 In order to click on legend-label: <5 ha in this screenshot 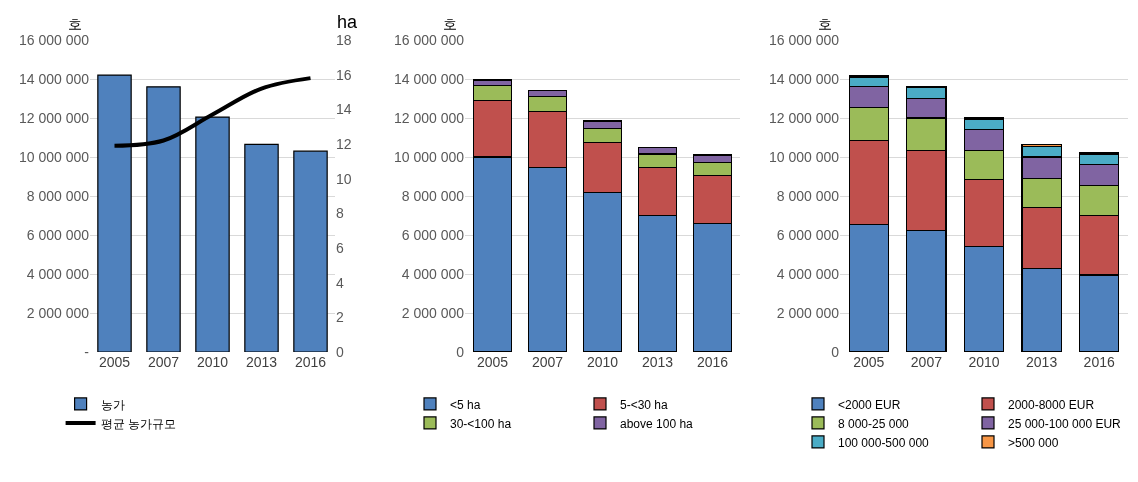, I will do `click(465, 404)`.